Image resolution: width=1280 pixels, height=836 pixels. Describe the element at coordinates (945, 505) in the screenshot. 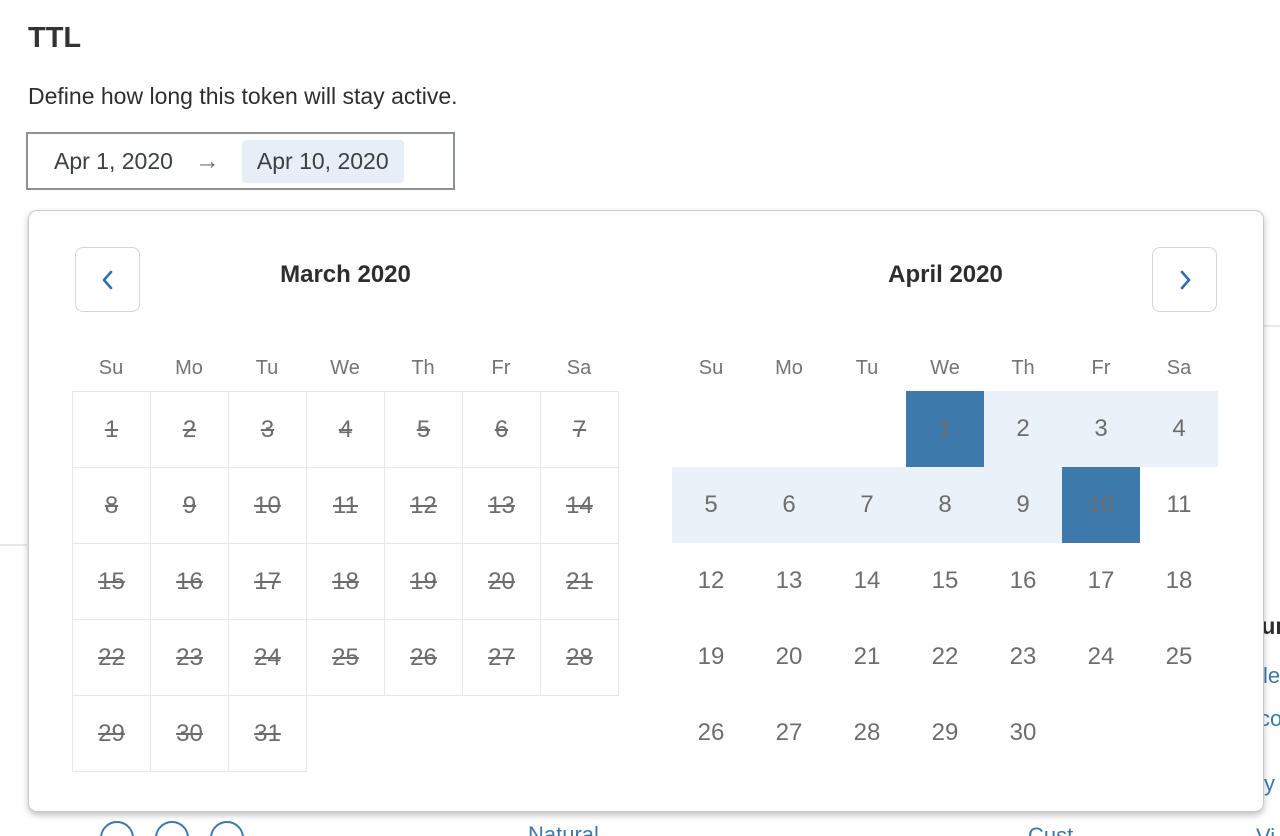

I see `day-cell: 8` at that location.